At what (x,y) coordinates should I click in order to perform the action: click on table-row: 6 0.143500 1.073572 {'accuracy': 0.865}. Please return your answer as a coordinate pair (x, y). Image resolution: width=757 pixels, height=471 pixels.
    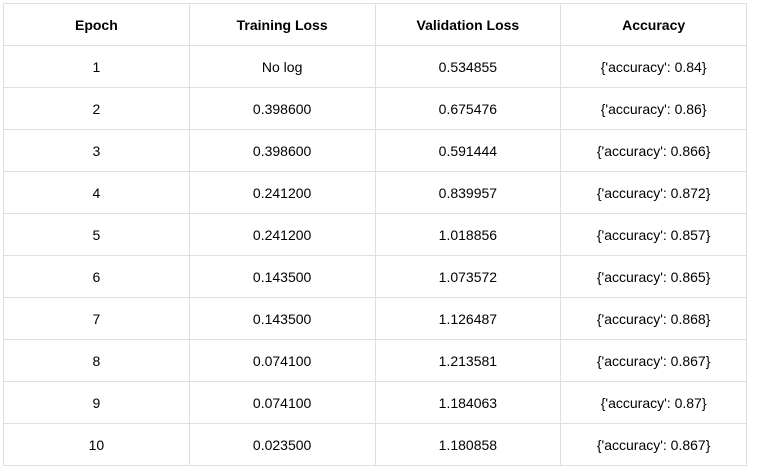
    Looking at the image, I should click on (375, 276).